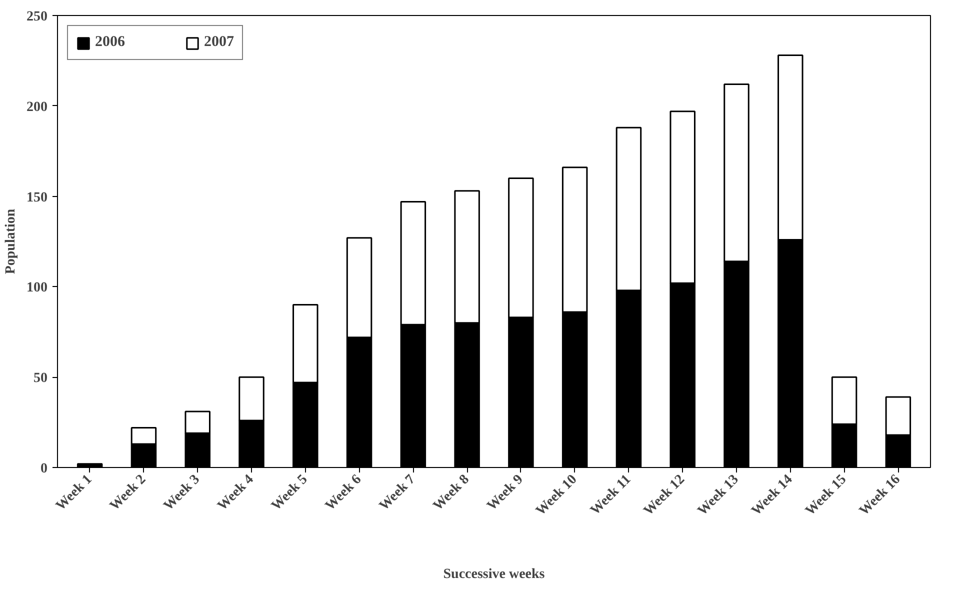 The image size is (959, 596). Describe the element at coordinates (11, 241) in the screenshot. I see `y-axis-title: Population` at that location.